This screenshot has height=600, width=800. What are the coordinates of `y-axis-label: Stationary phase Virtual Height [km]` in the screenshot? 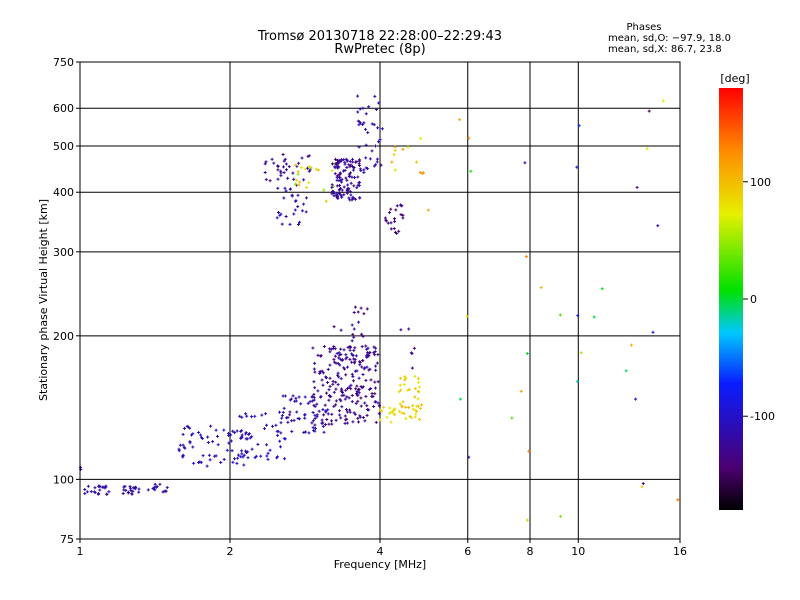 It's located at (43, 300).